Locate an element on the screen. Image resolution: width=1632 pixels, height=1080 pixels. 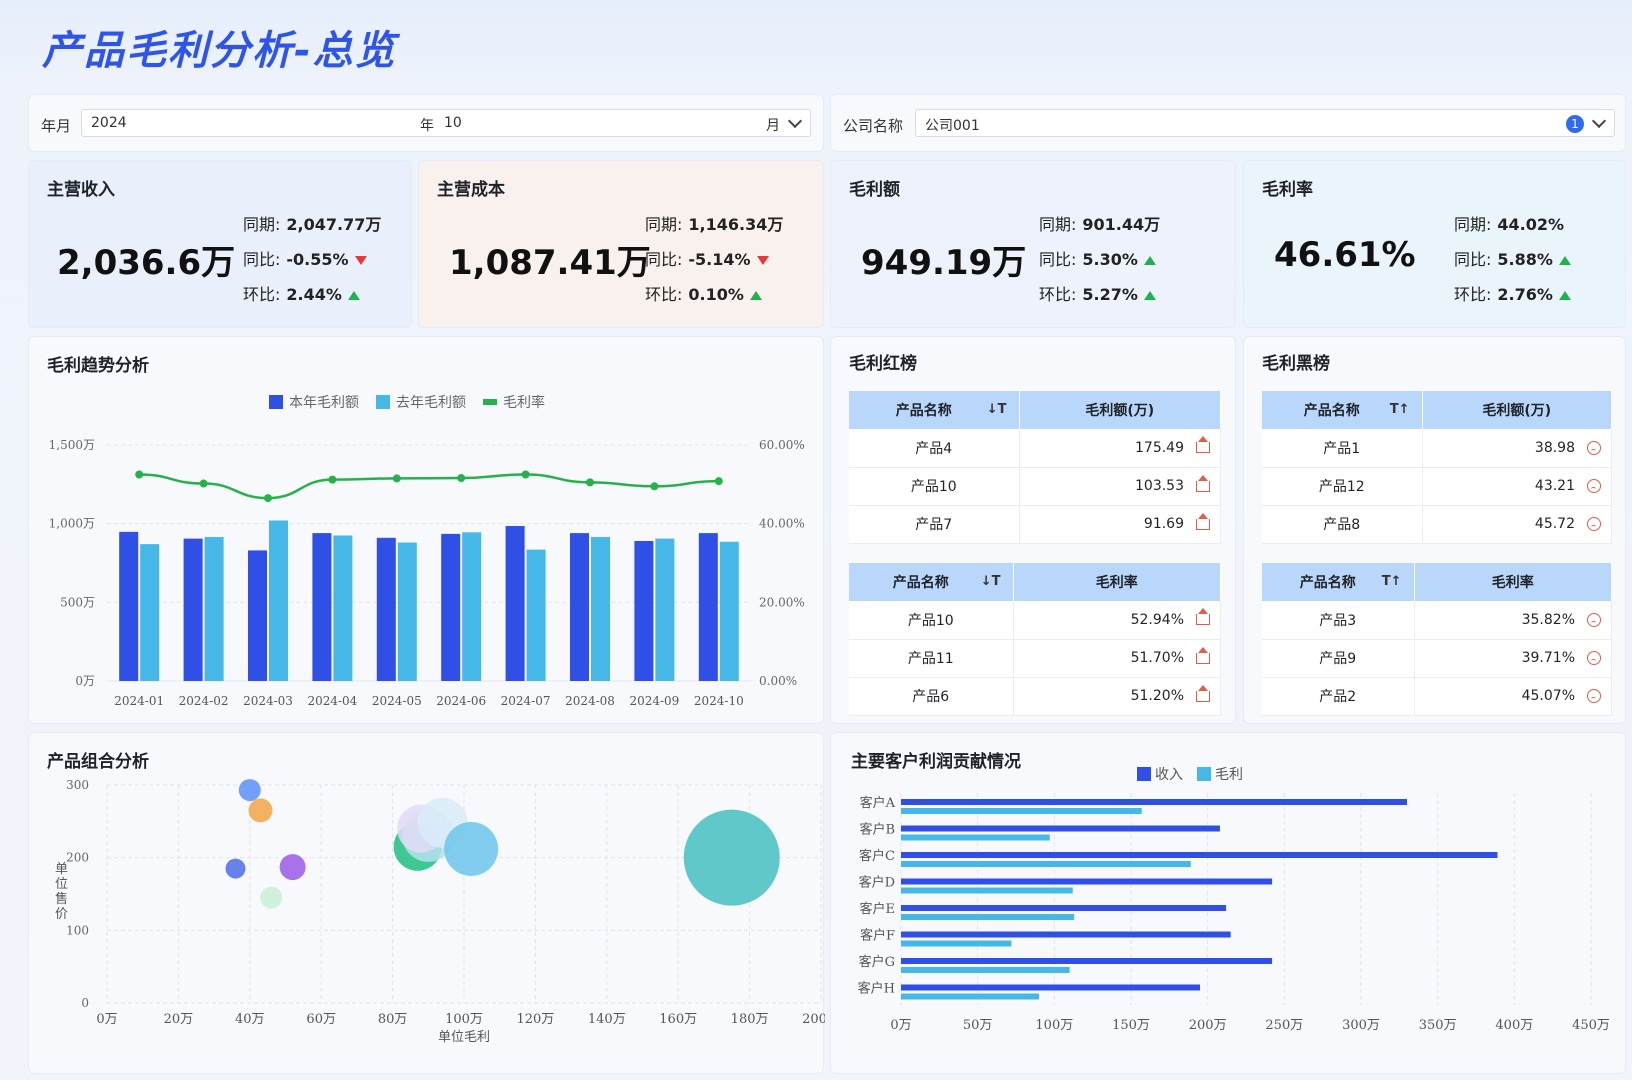
table-row: 产品4 175.49 is located at coordinates (1035, 448).